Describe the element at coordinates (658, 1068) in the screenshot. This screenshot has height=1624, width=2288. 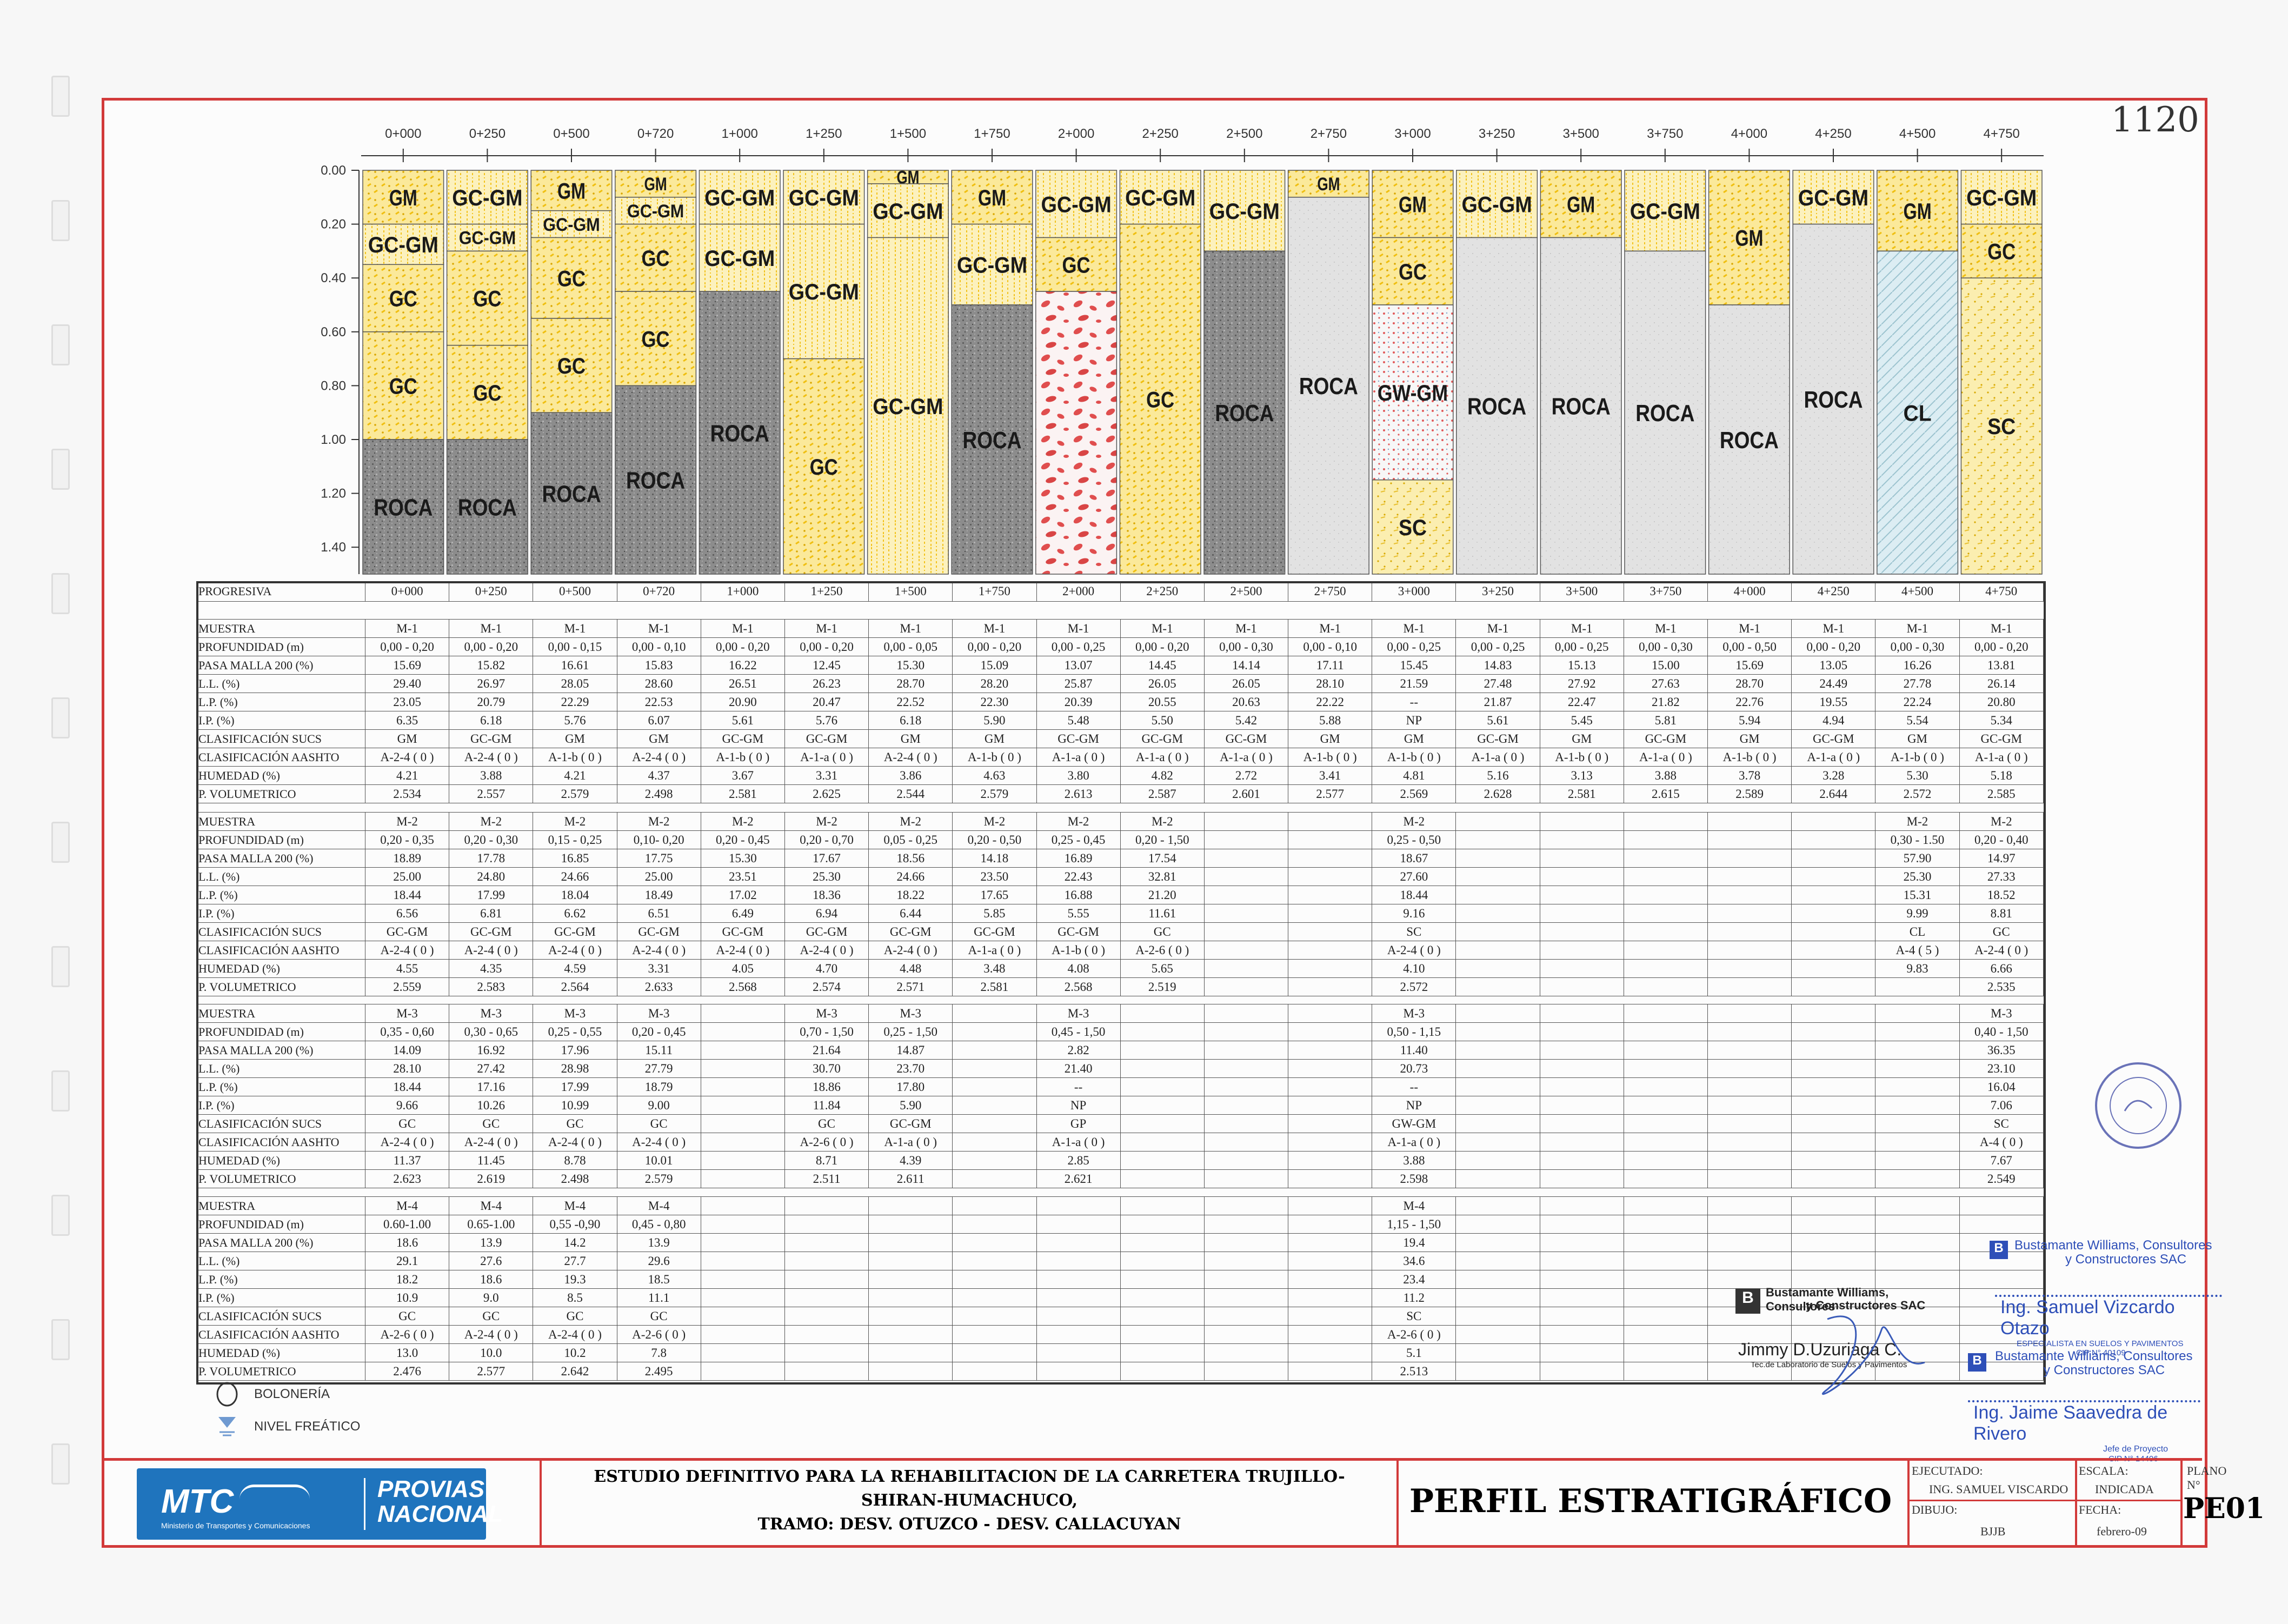
I see `table-cell: 27.79` at that location.